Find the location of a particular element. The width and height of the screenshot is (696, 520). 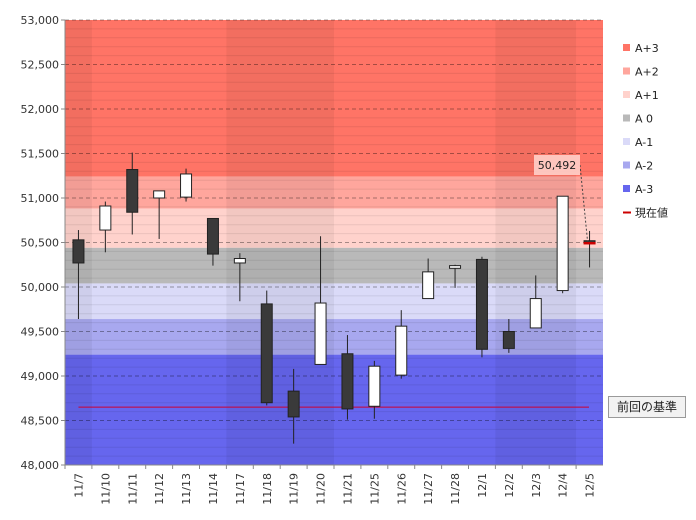

x-tick-label: 11/7 is located at coordinates (78, 485).